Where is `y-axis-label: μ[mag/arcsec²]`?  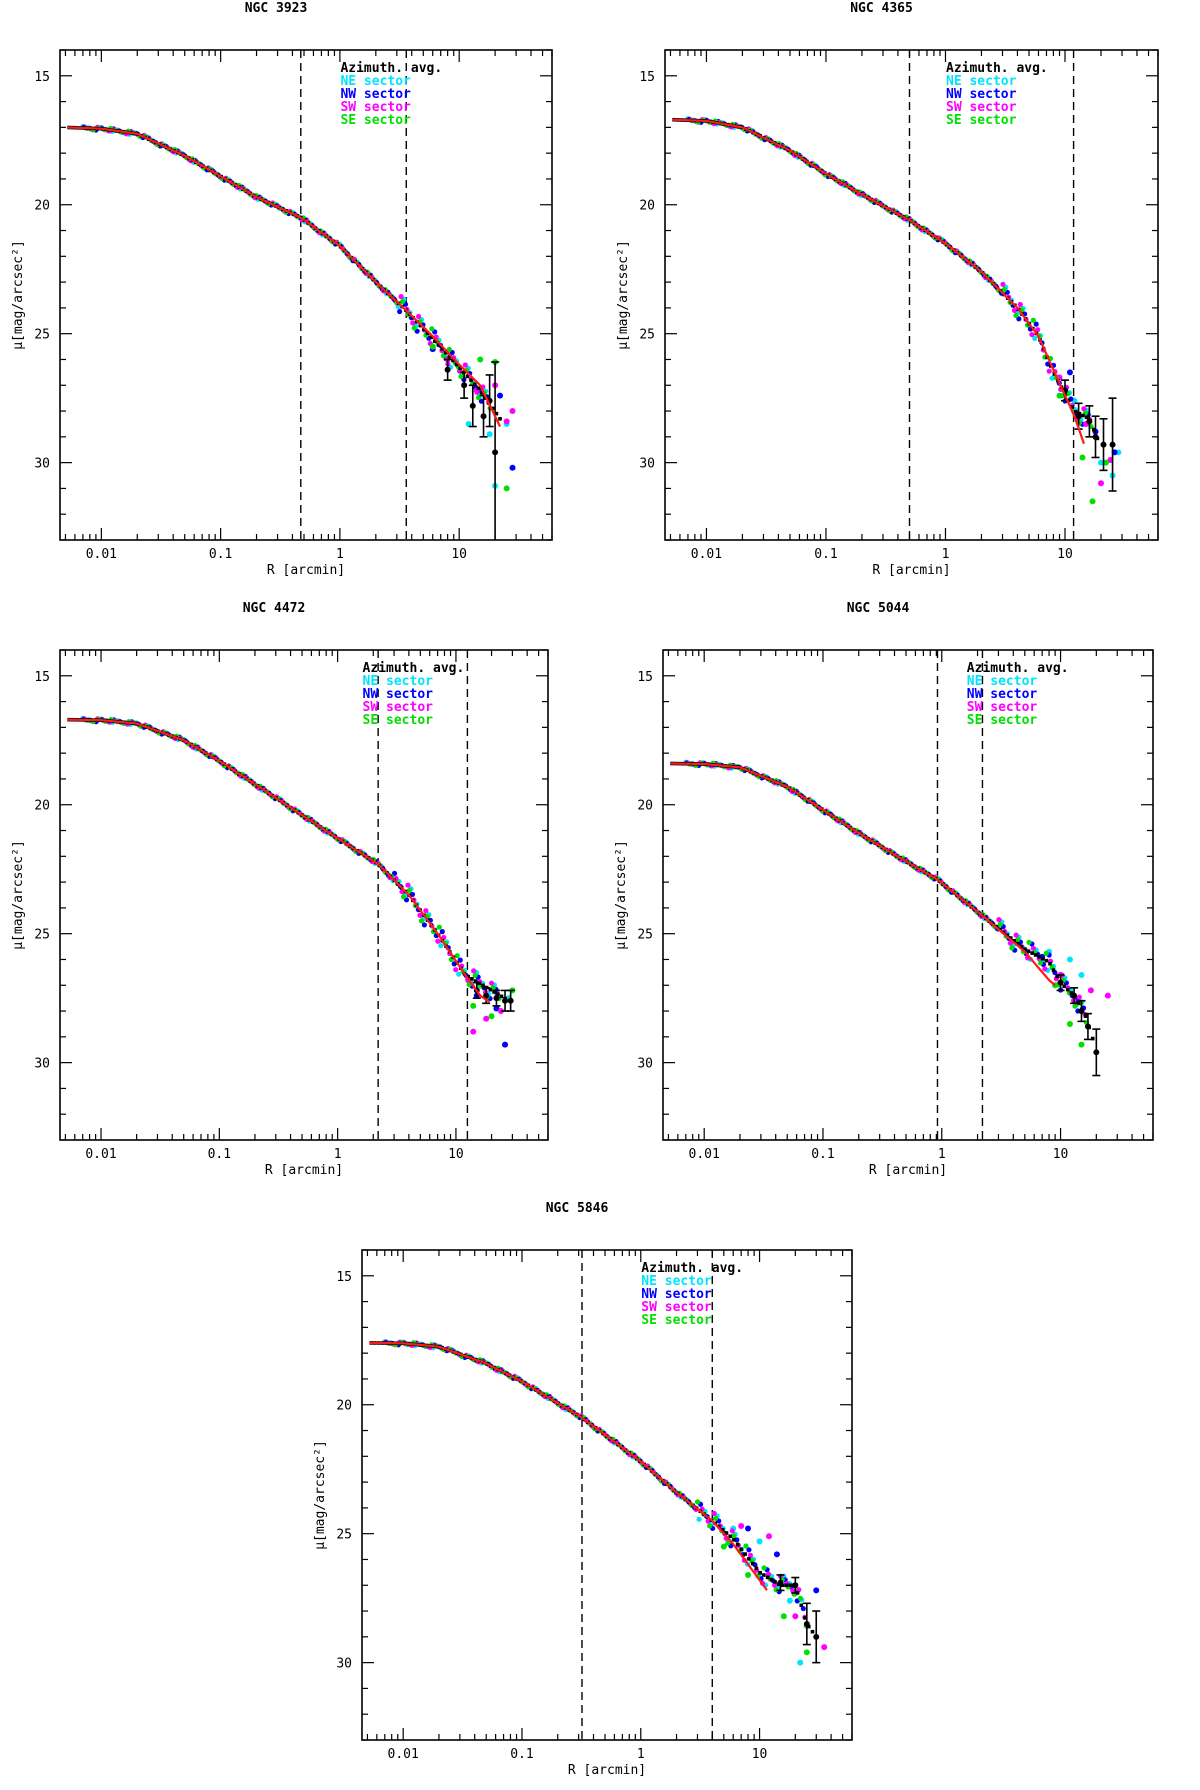 y-axis-label: μ[mag/arcsec²] is located at coordinates (320, 1495).